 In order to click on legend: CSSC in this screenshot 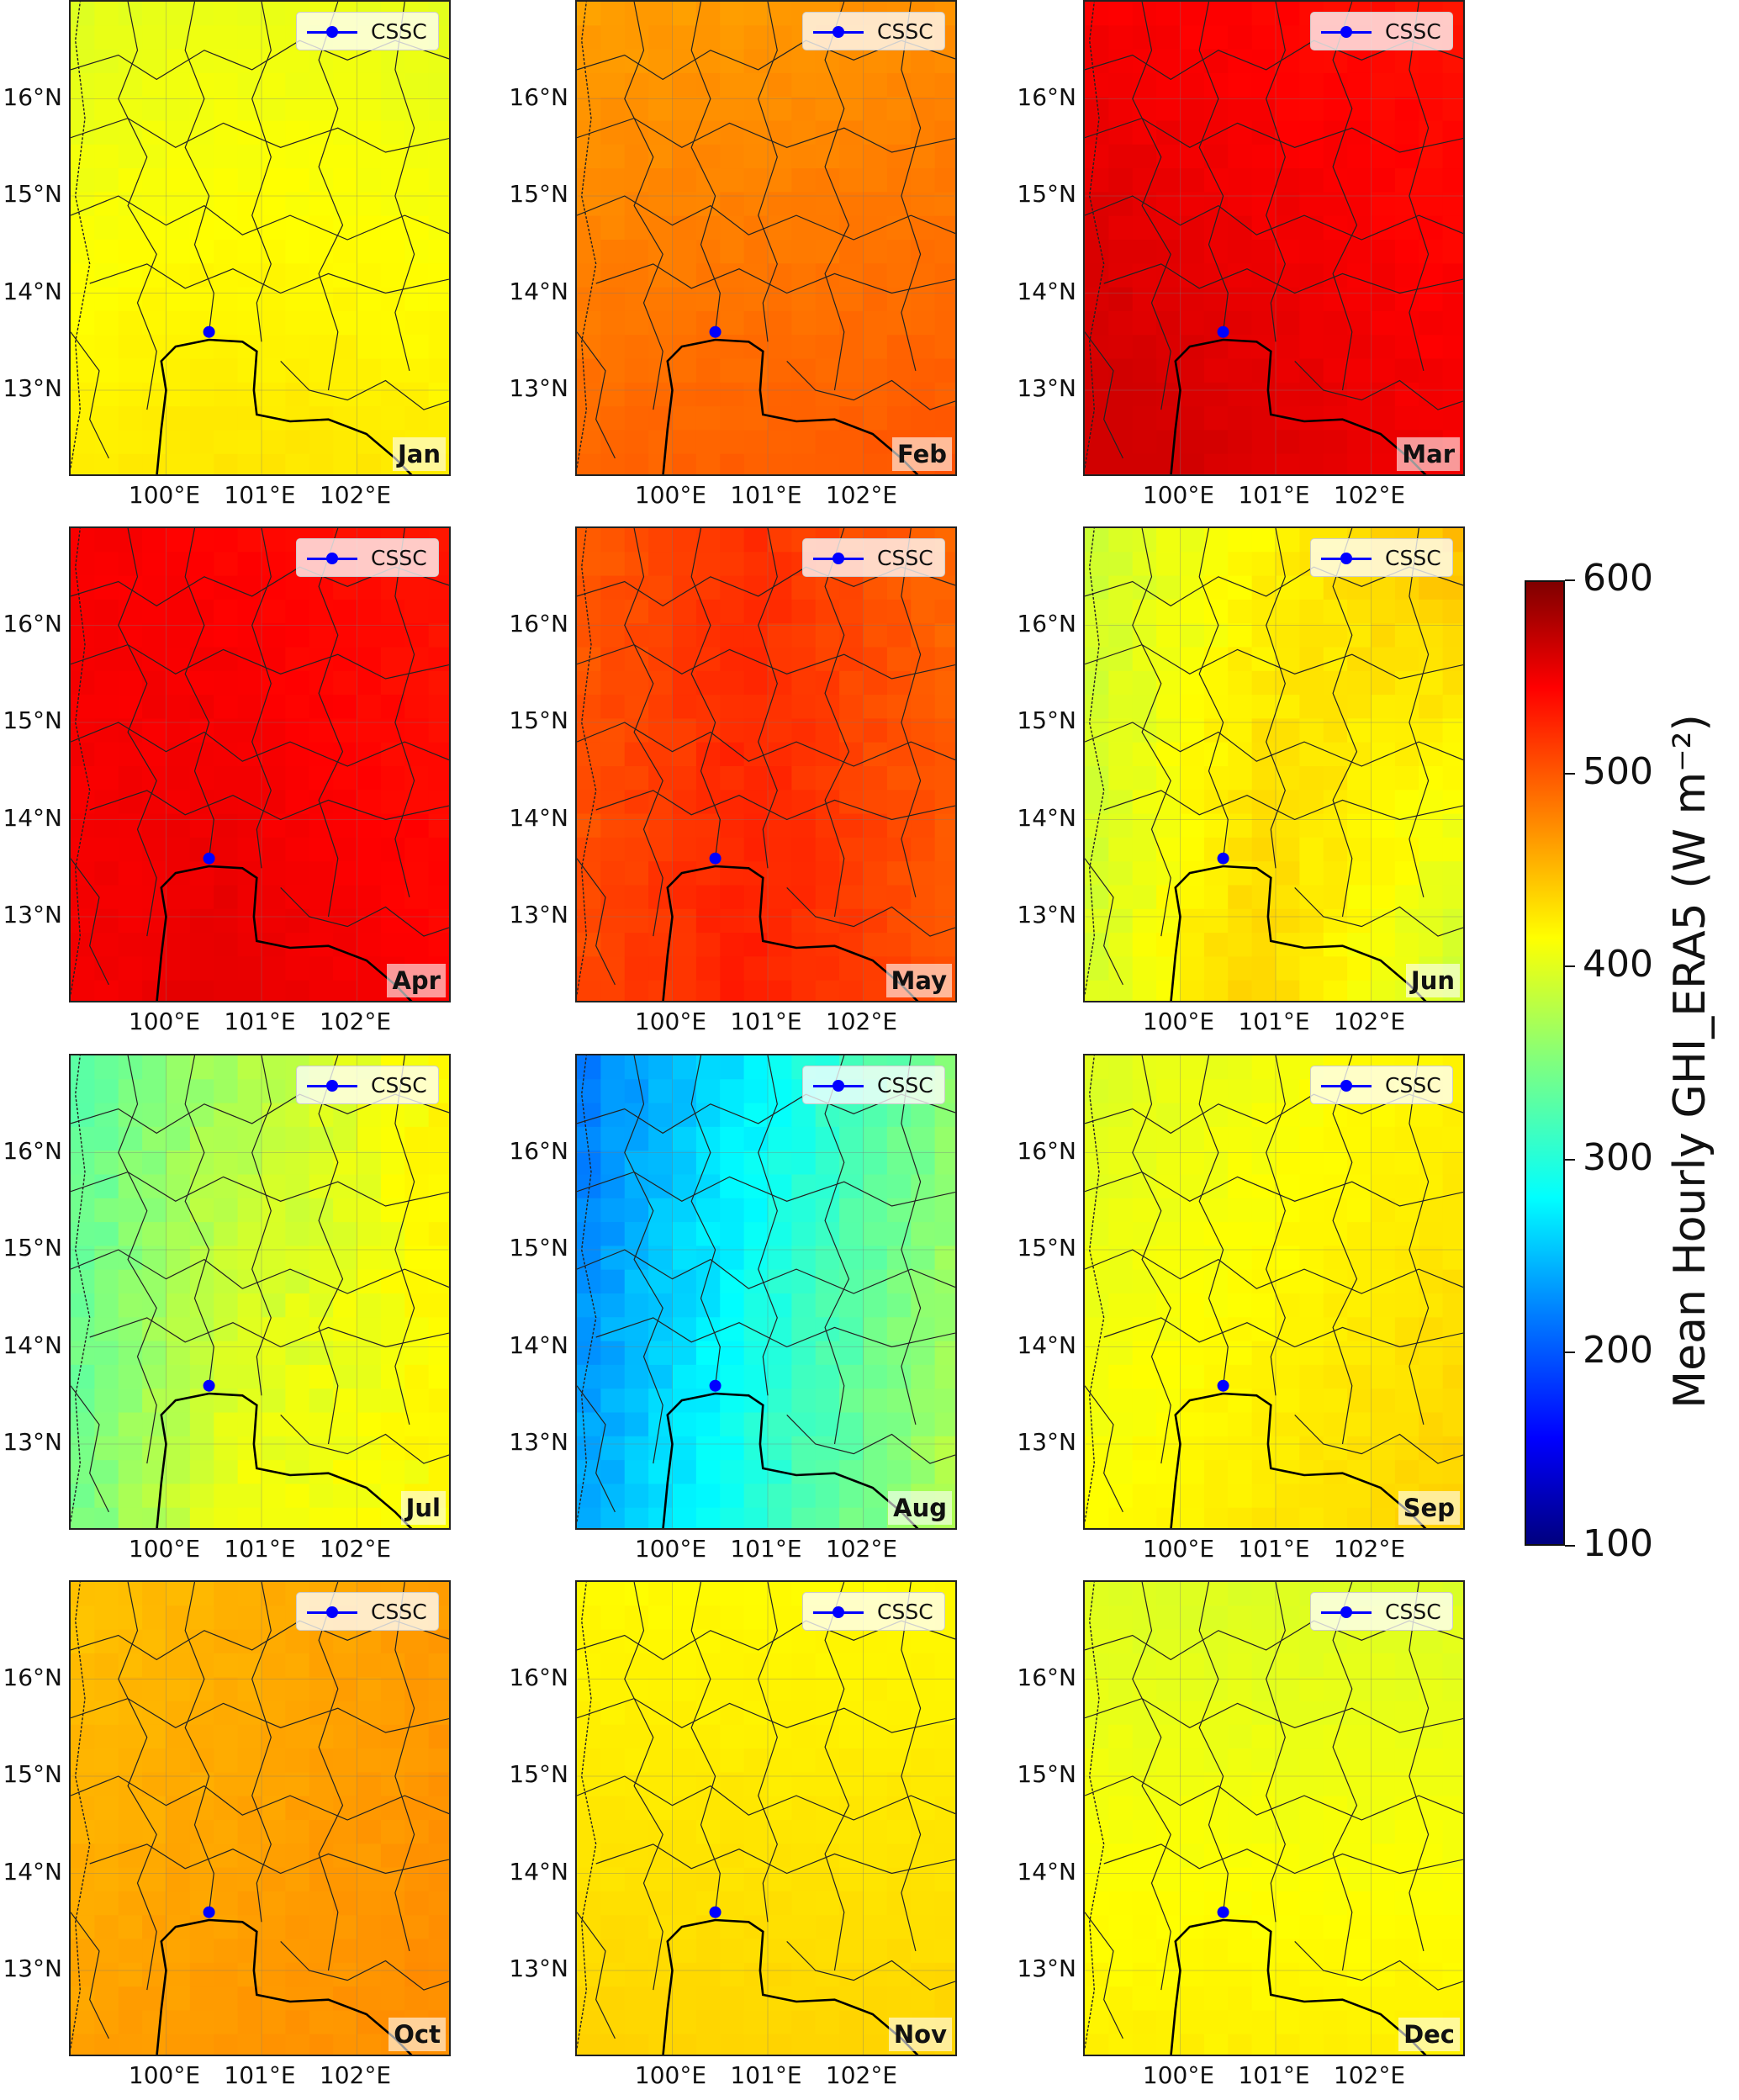, I will do `click(367, 557)`.